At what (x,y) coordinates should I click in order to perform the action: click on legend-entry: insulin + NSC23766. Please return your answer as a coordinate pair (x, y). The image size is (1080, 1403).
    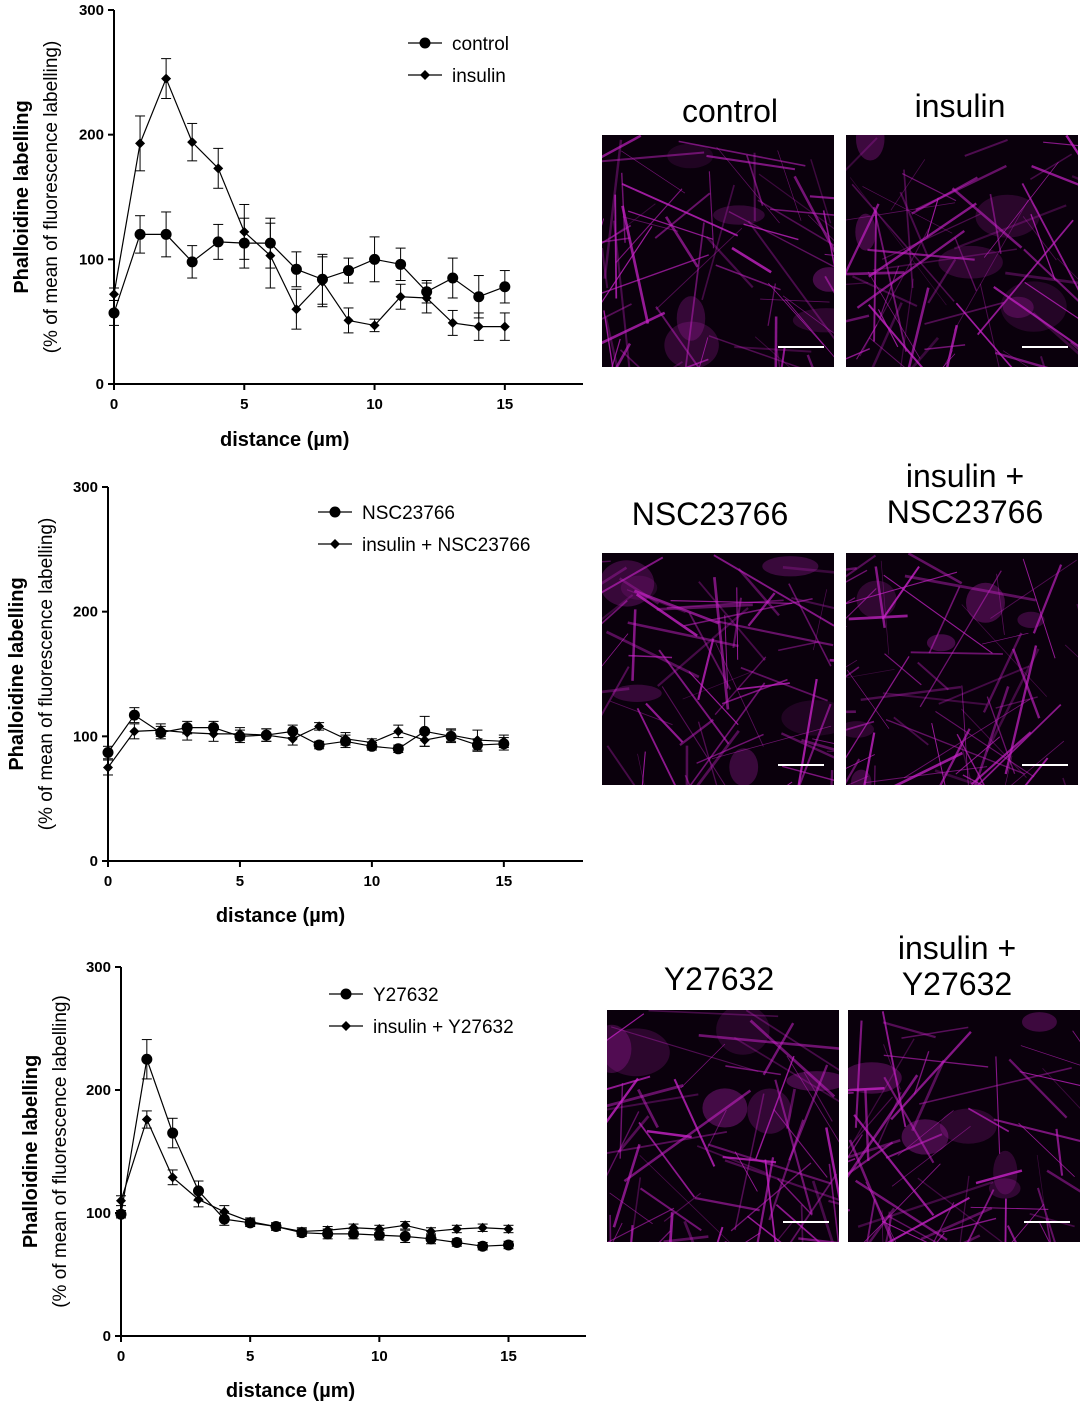
    Looking at the image, I should click on (424, 545).